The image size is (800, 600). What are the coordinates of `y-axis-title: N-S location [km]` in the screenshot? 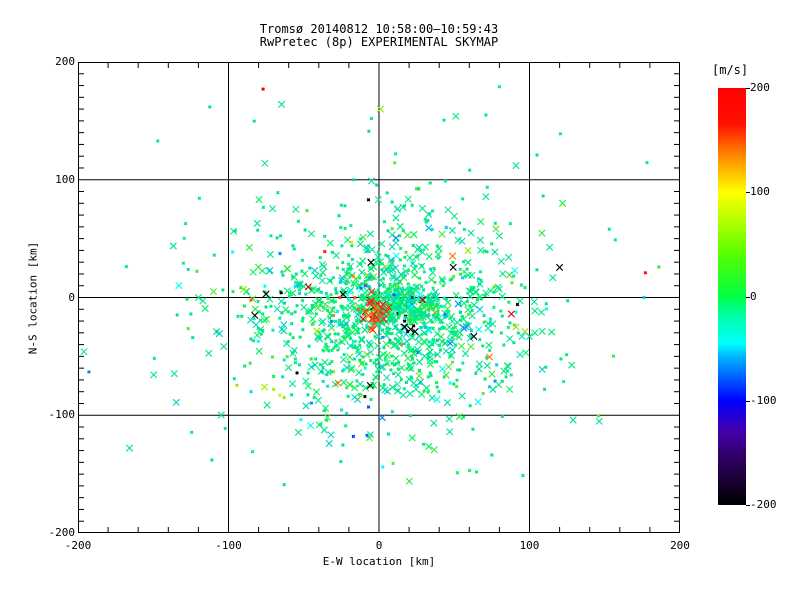 It's located at (33, 298).